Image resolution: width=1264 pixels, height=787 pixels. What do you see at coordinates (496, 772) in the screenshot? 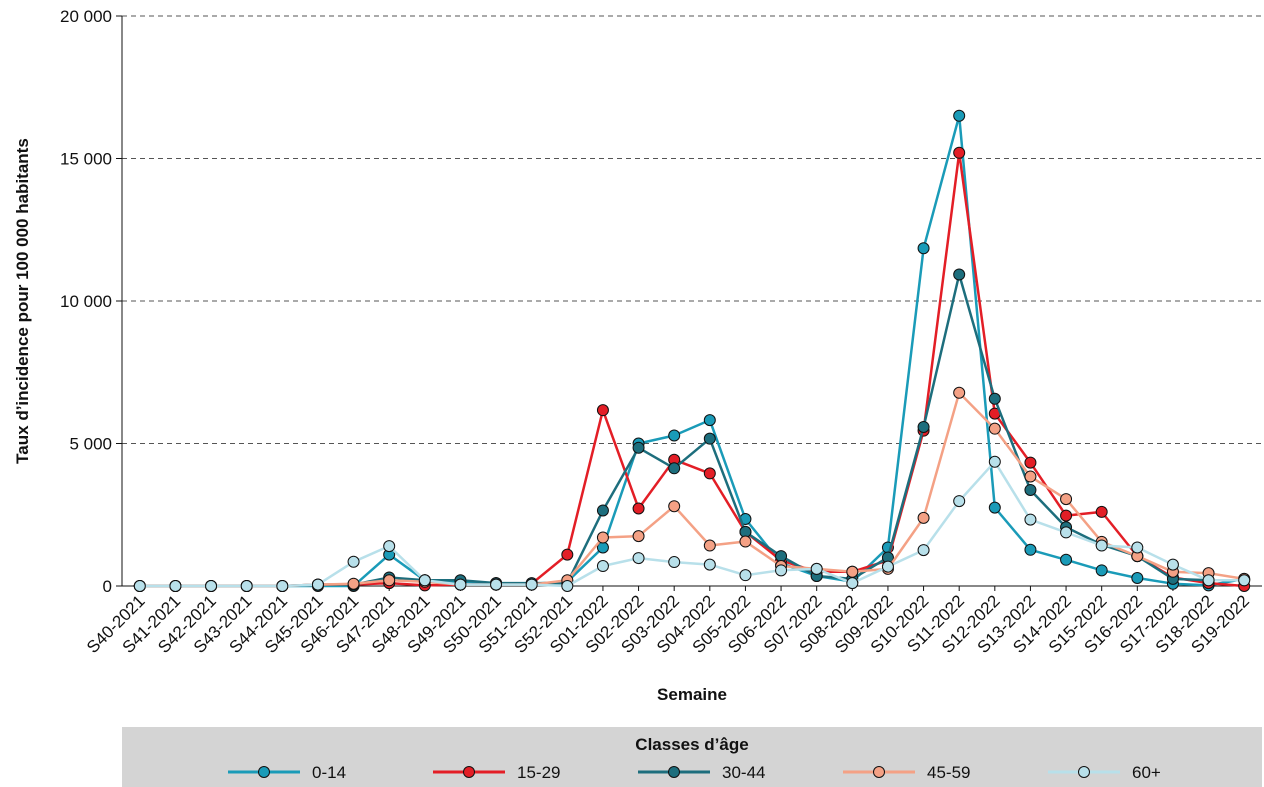
I see `legend-item: 15-29` at bounding box center [496, 772].